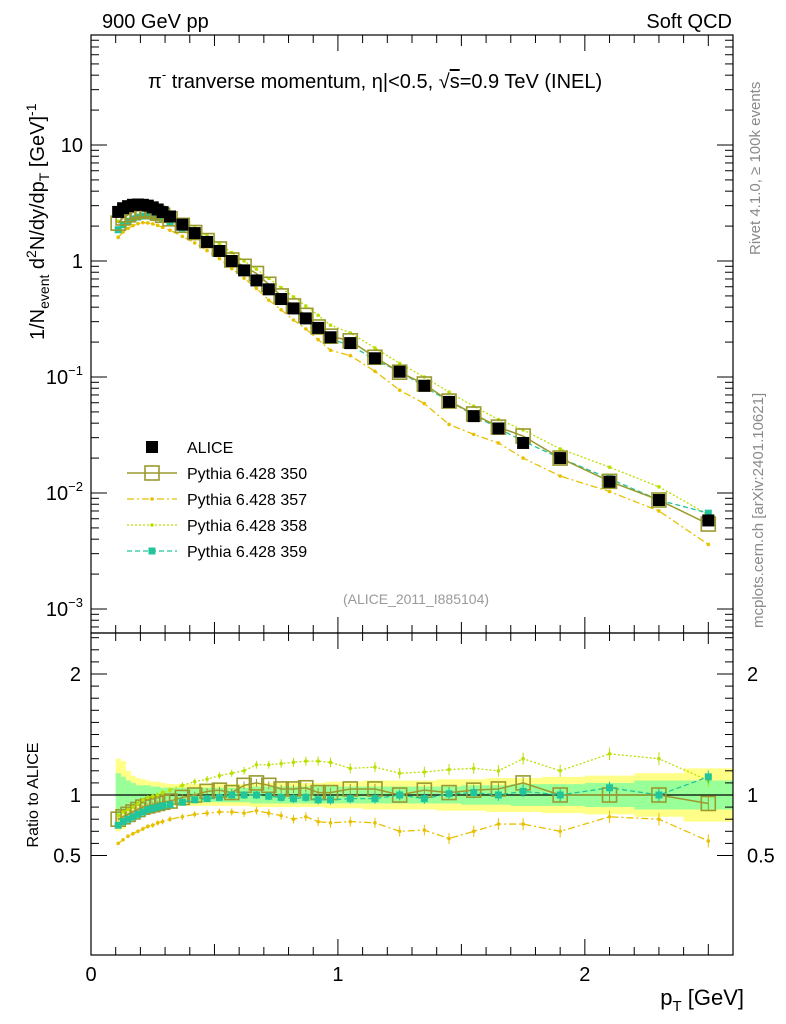 This screenshot has width=786, height=1024. What do you see at coordinates (155, 82) in the screenshot?
I see `title-particle: π` at bounding box center [155, 82].